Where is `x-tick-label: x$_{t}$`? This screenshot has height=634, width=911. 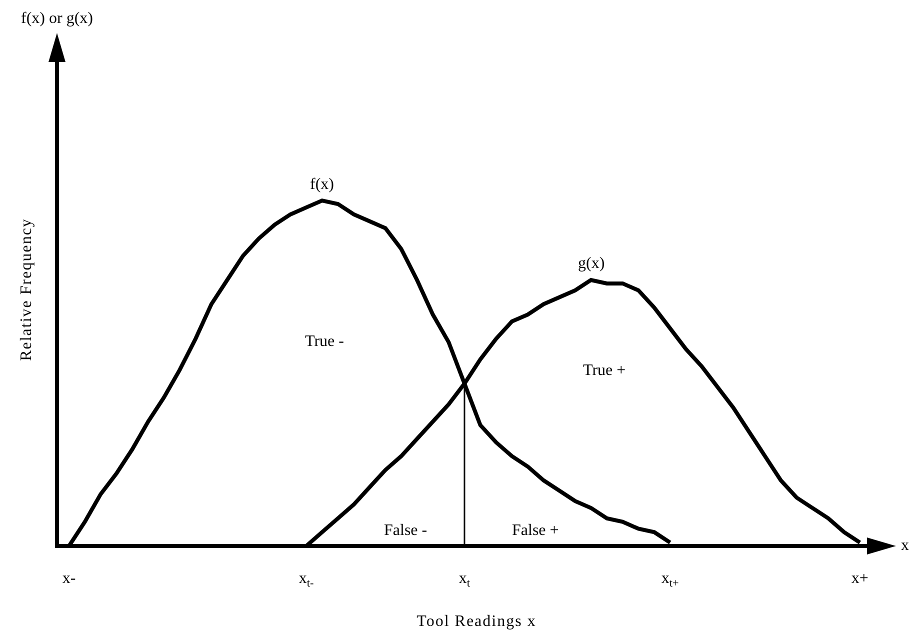 x-tick-label: x$_{t}$ is located at coordinates (464, 580).